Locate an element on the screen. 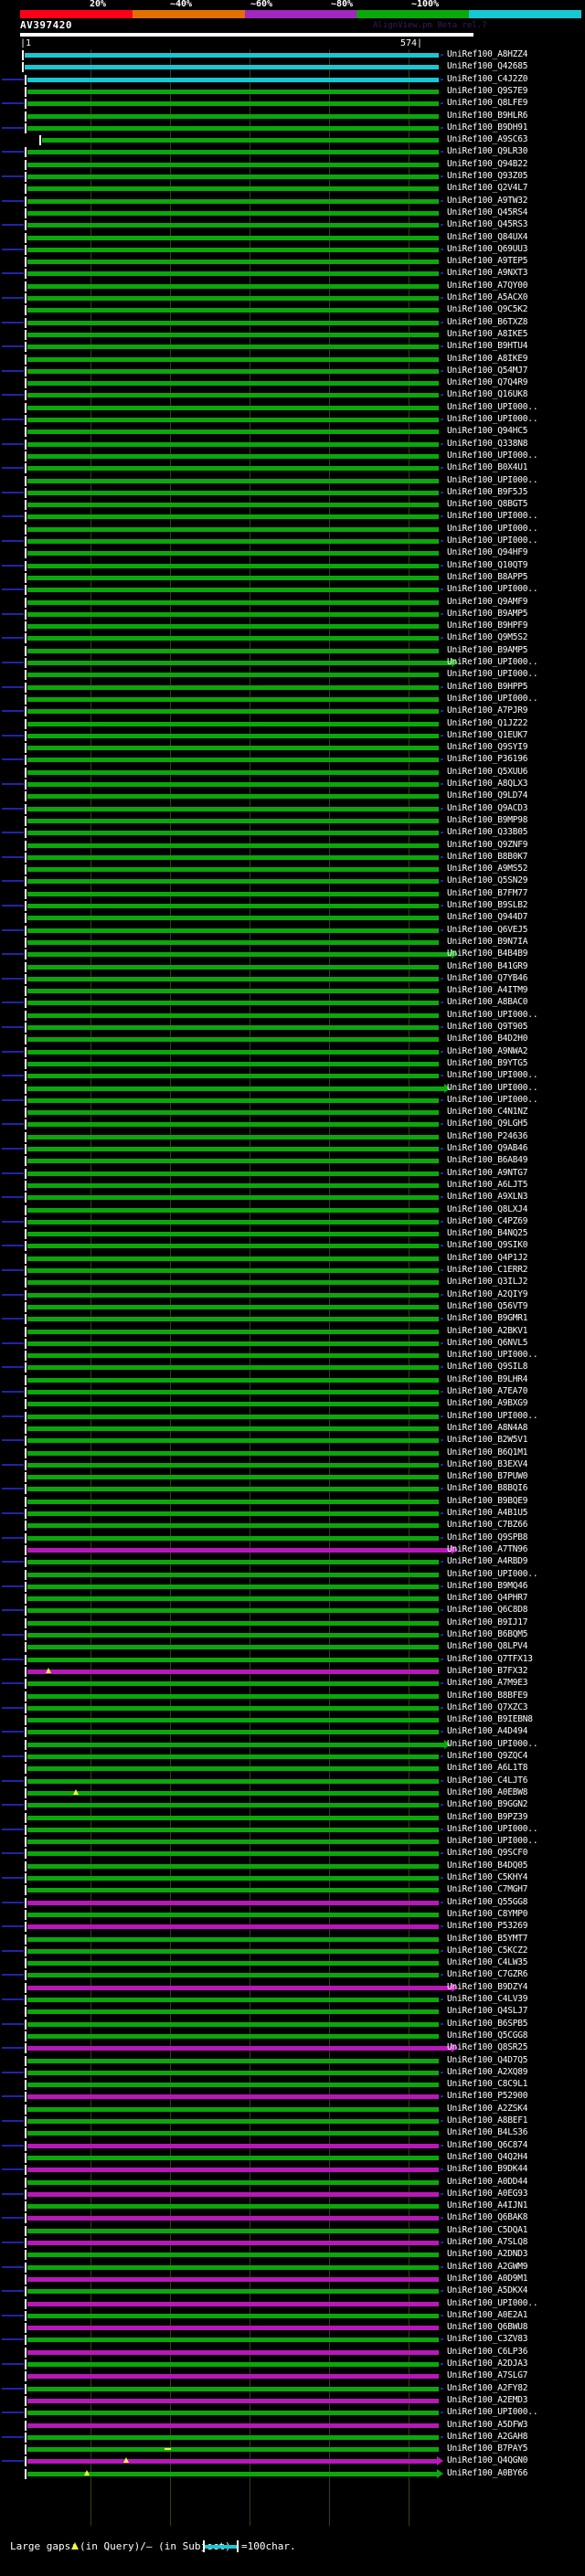 The height and width of the screenshot is (2576, 585). hit-label: UniRef100_Q9SPB8 is located at coordinates (488, 1537).